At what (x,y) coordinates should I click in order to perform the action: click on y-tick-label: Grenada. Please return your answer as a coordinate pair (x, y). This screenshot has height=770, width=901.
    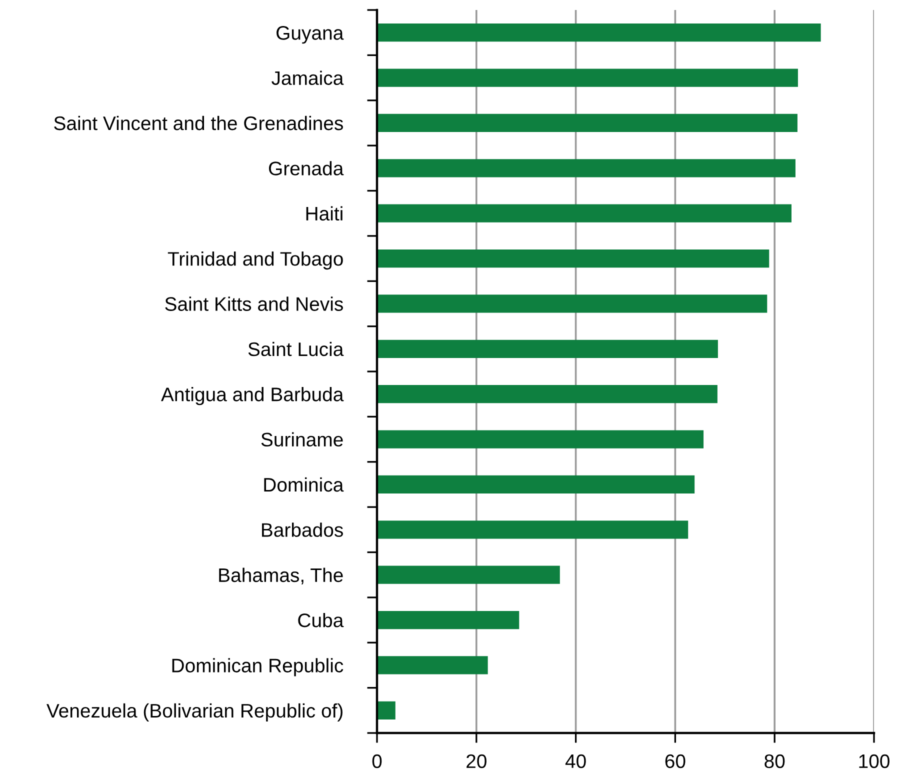
    Looking at the image, I should click on (306, 168).